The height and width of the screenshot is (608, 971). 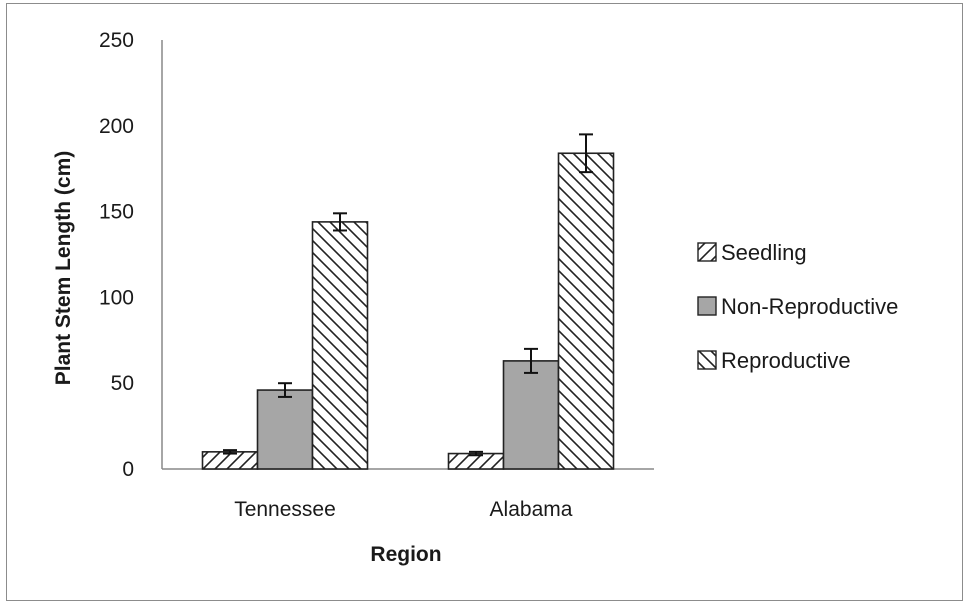 I want to click on y-axis: 0 50 100 150 200 250, so click(x=131, y=255).